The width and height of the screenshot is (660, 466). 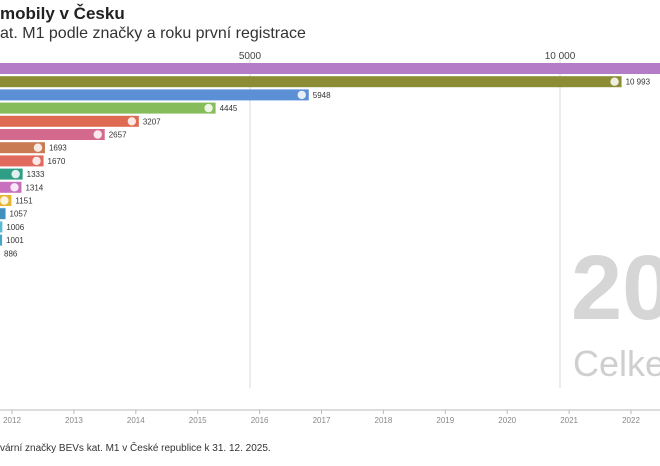 What do you see at coordinates (198, 420) in the screenshot?
I see `timeline-tick-label: 2015` at bounding box center [198, 420].